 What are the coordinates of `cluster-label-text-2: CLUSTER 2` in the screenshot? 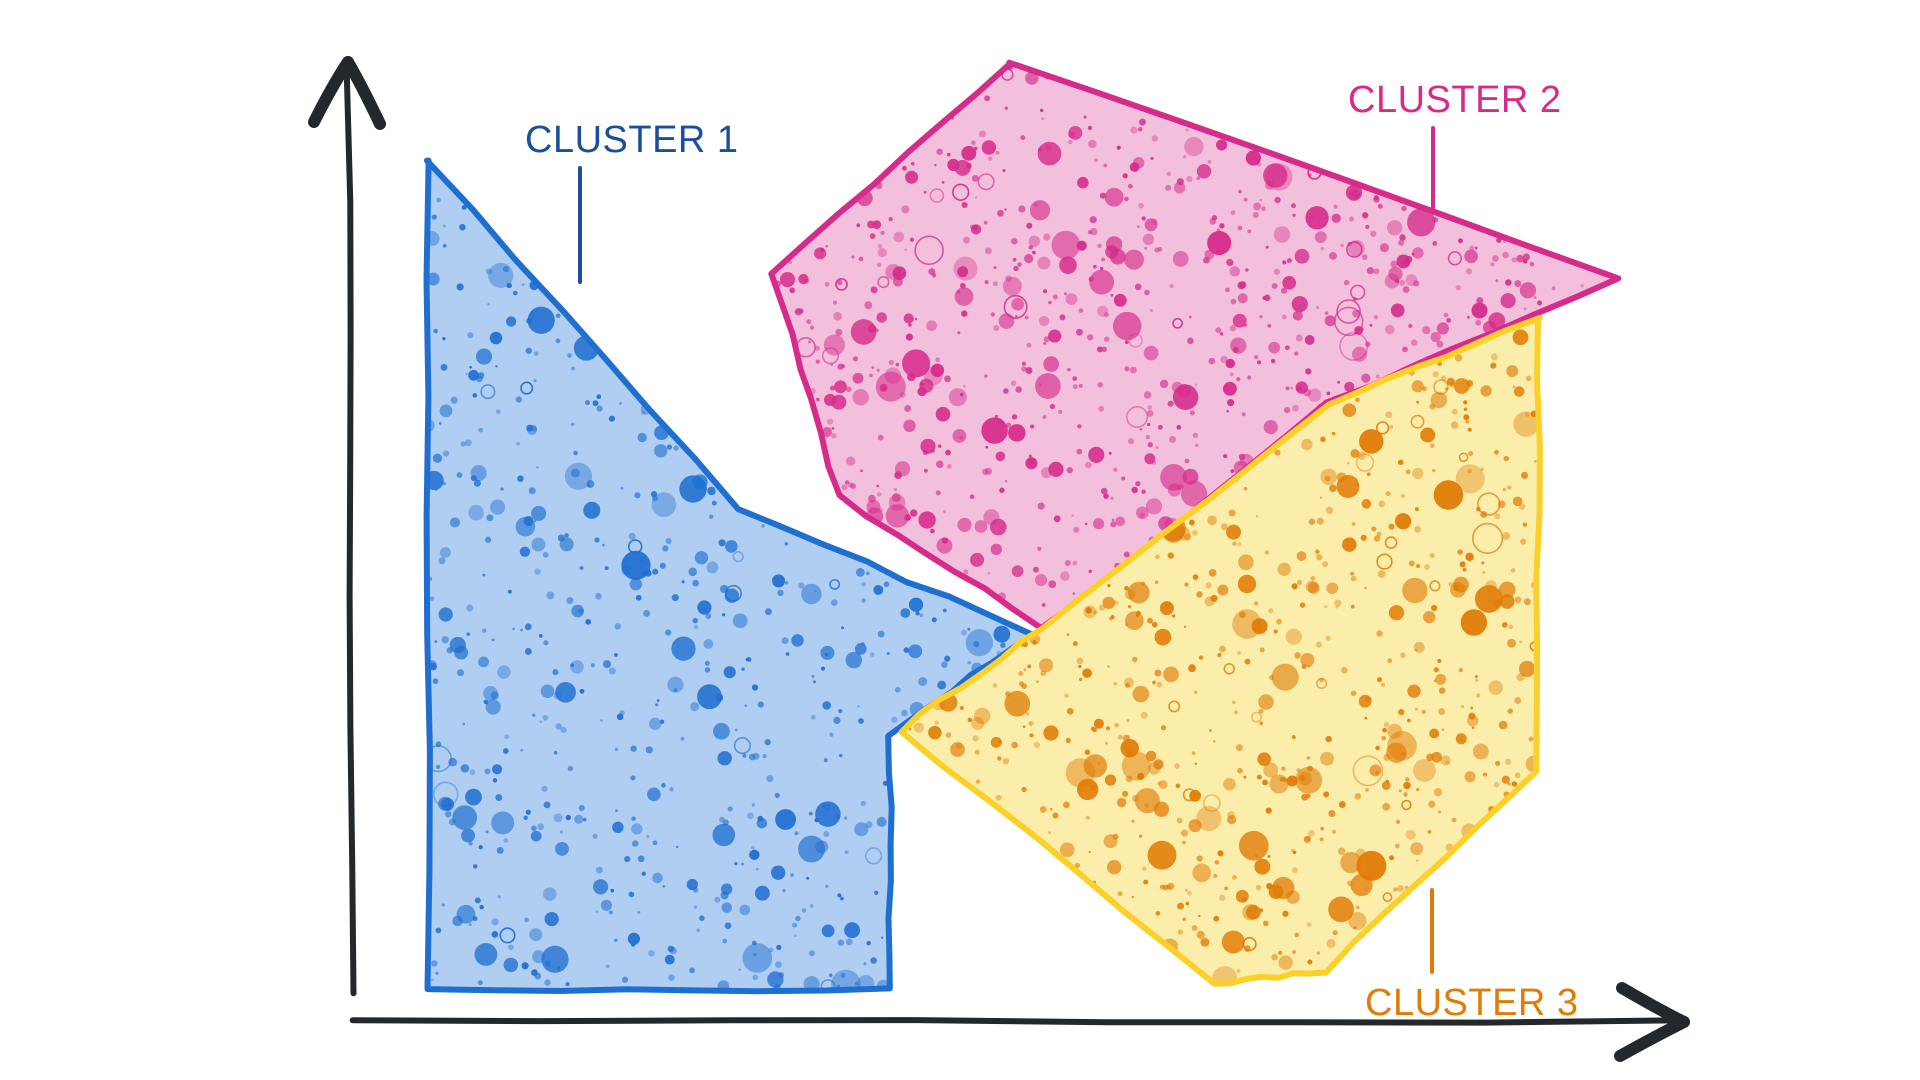 It's located at (1455, 100).